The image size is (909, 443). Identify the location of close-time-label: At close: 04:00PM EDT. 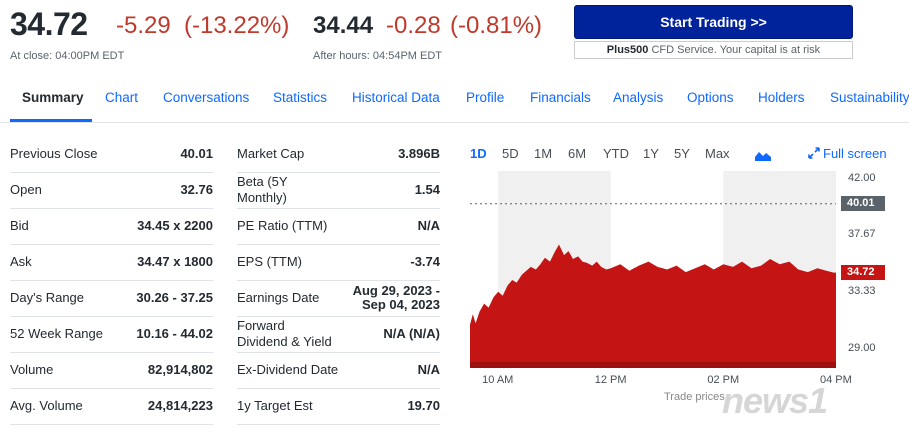
(67, 56).